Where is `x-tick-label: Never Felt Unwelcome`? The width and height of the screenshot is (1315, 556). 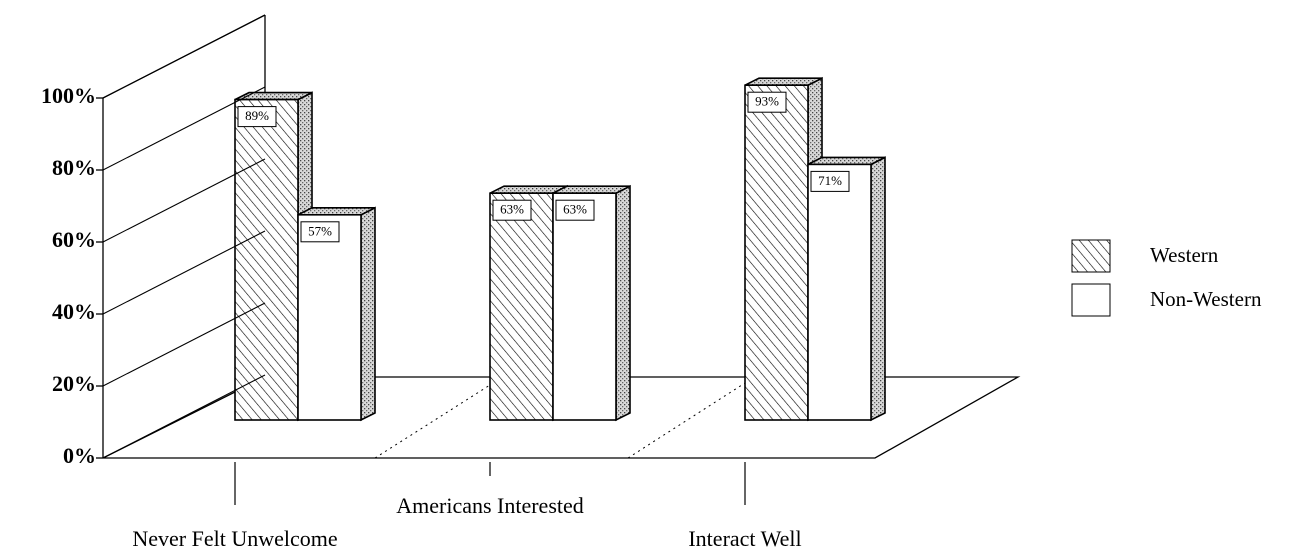
x-tick-label: Never Felt Unwelcome is located at coordinates (234, 538).